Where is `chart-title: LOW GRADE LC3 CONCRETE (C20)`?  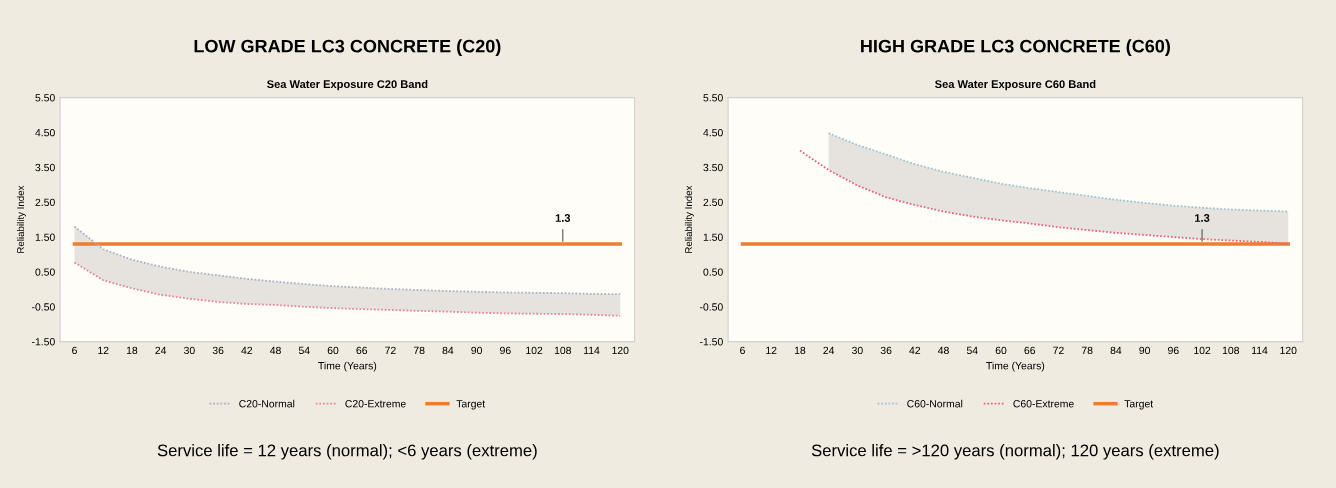
chart-title: LOW GRADE LC3 CONCRETE (C20) is located at coordinates (347, 48).